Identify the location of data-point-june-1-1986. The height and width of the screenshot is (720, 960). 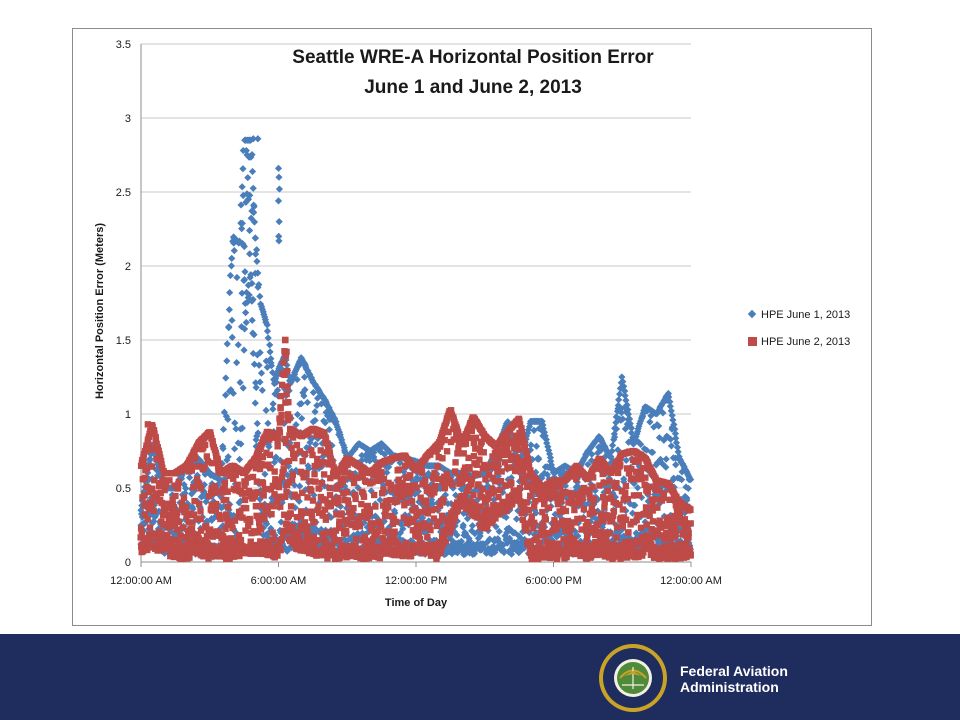
(539, 428).